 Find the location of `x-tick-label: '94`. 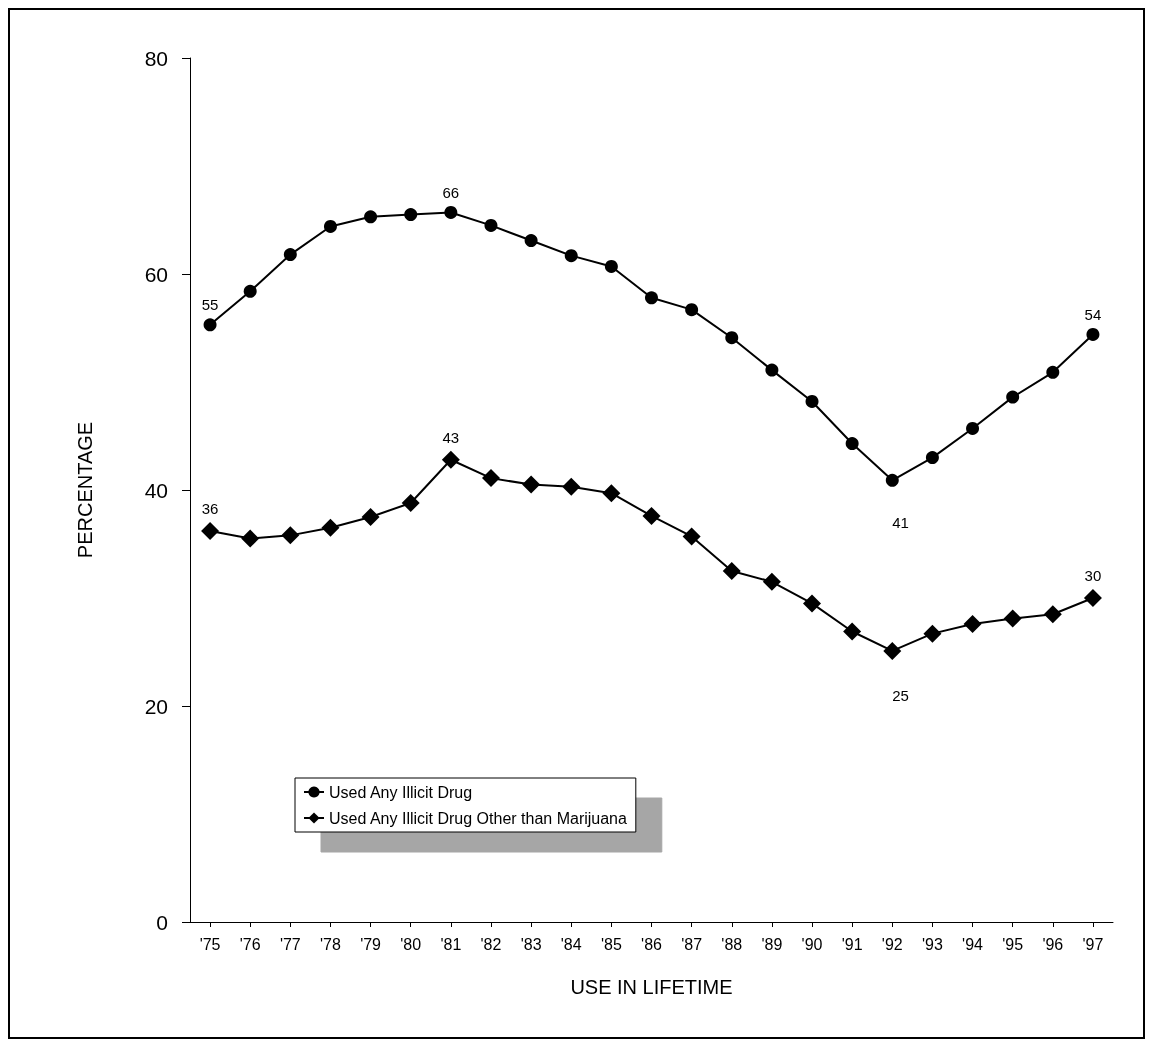

x-tick-label: '94 is located at coordinates (973, 944).